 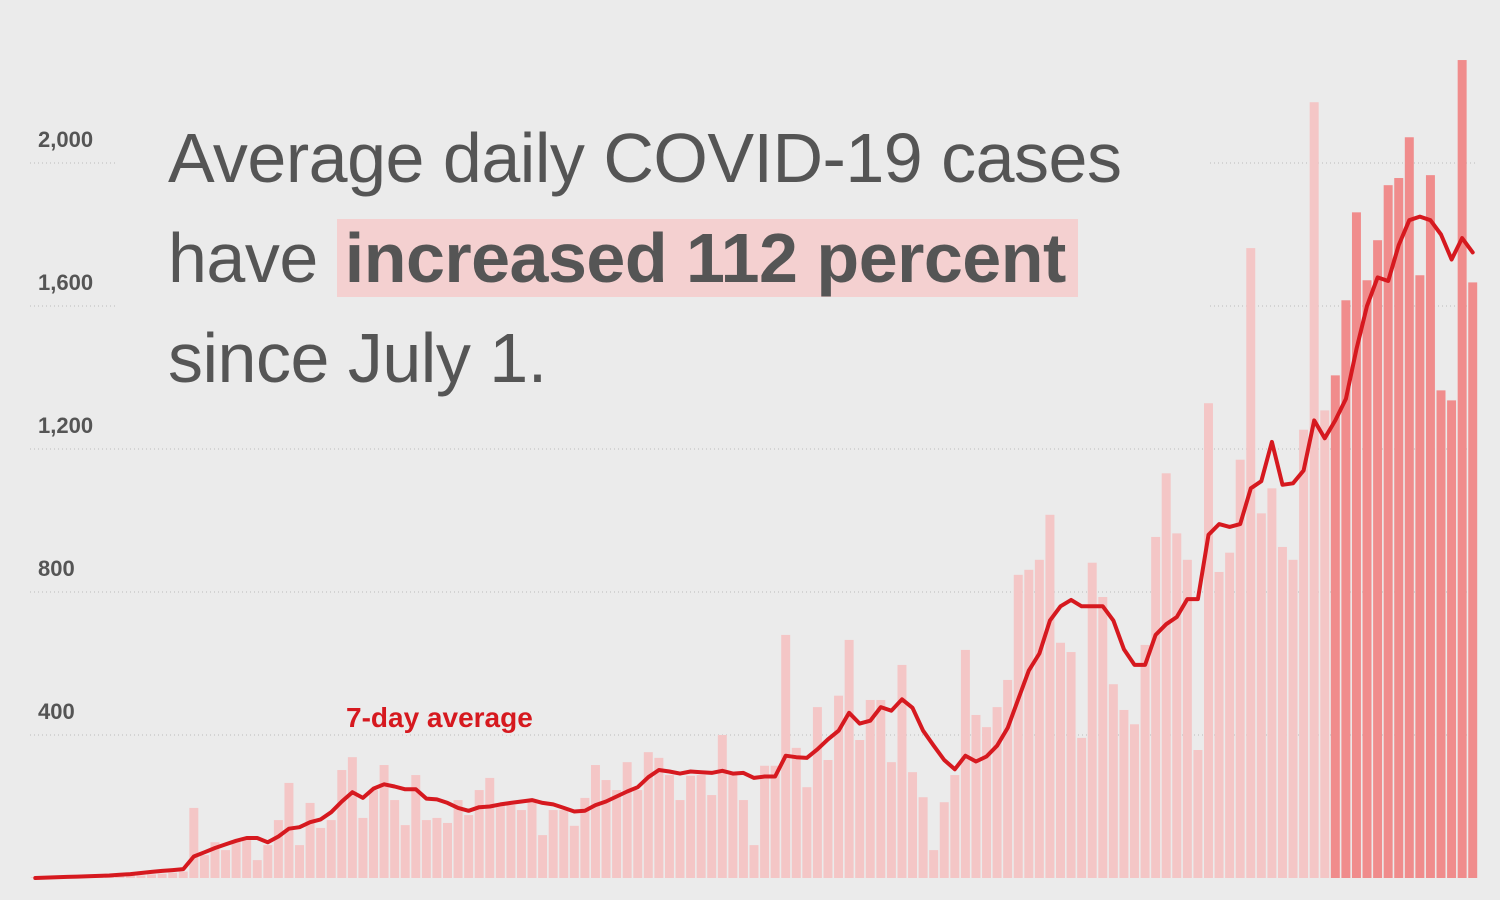 What do you see at coordinates (357, 358) in the screenshot?
I see `headline-part: since July 1.` at bounding box center [357, 358].